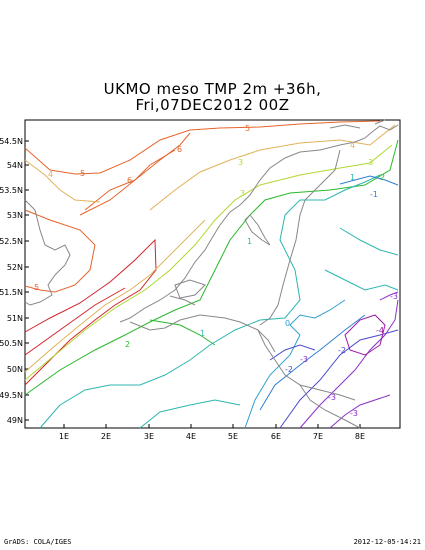  Describe the element at coordinates (15, 267) in the screenshot. I see `lat-tick-label: 52N` at that location.